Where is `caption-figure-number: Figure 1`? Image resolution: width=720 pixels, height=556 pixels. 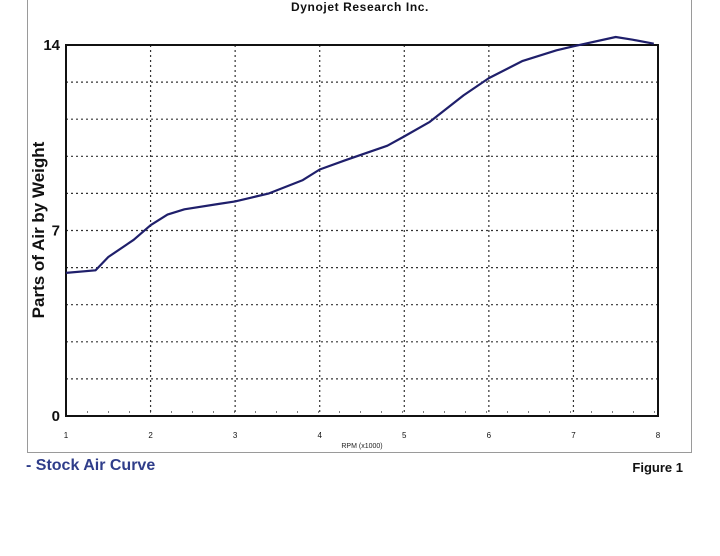 caption-figure-number: Figure 1 is located at coordinates (657, 467).